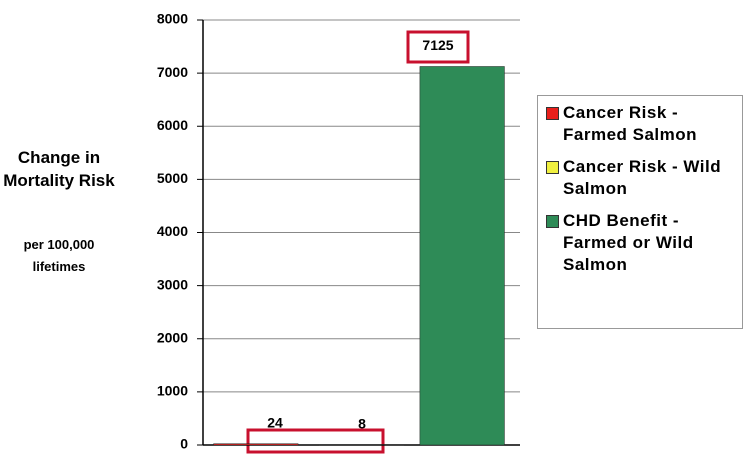 The height and width of the screenshot is (454, 746). What do you see at coordinates (172, 72) in the screenshot?
I see `y-tick-label: 7000` at bounding box center [172, 72].